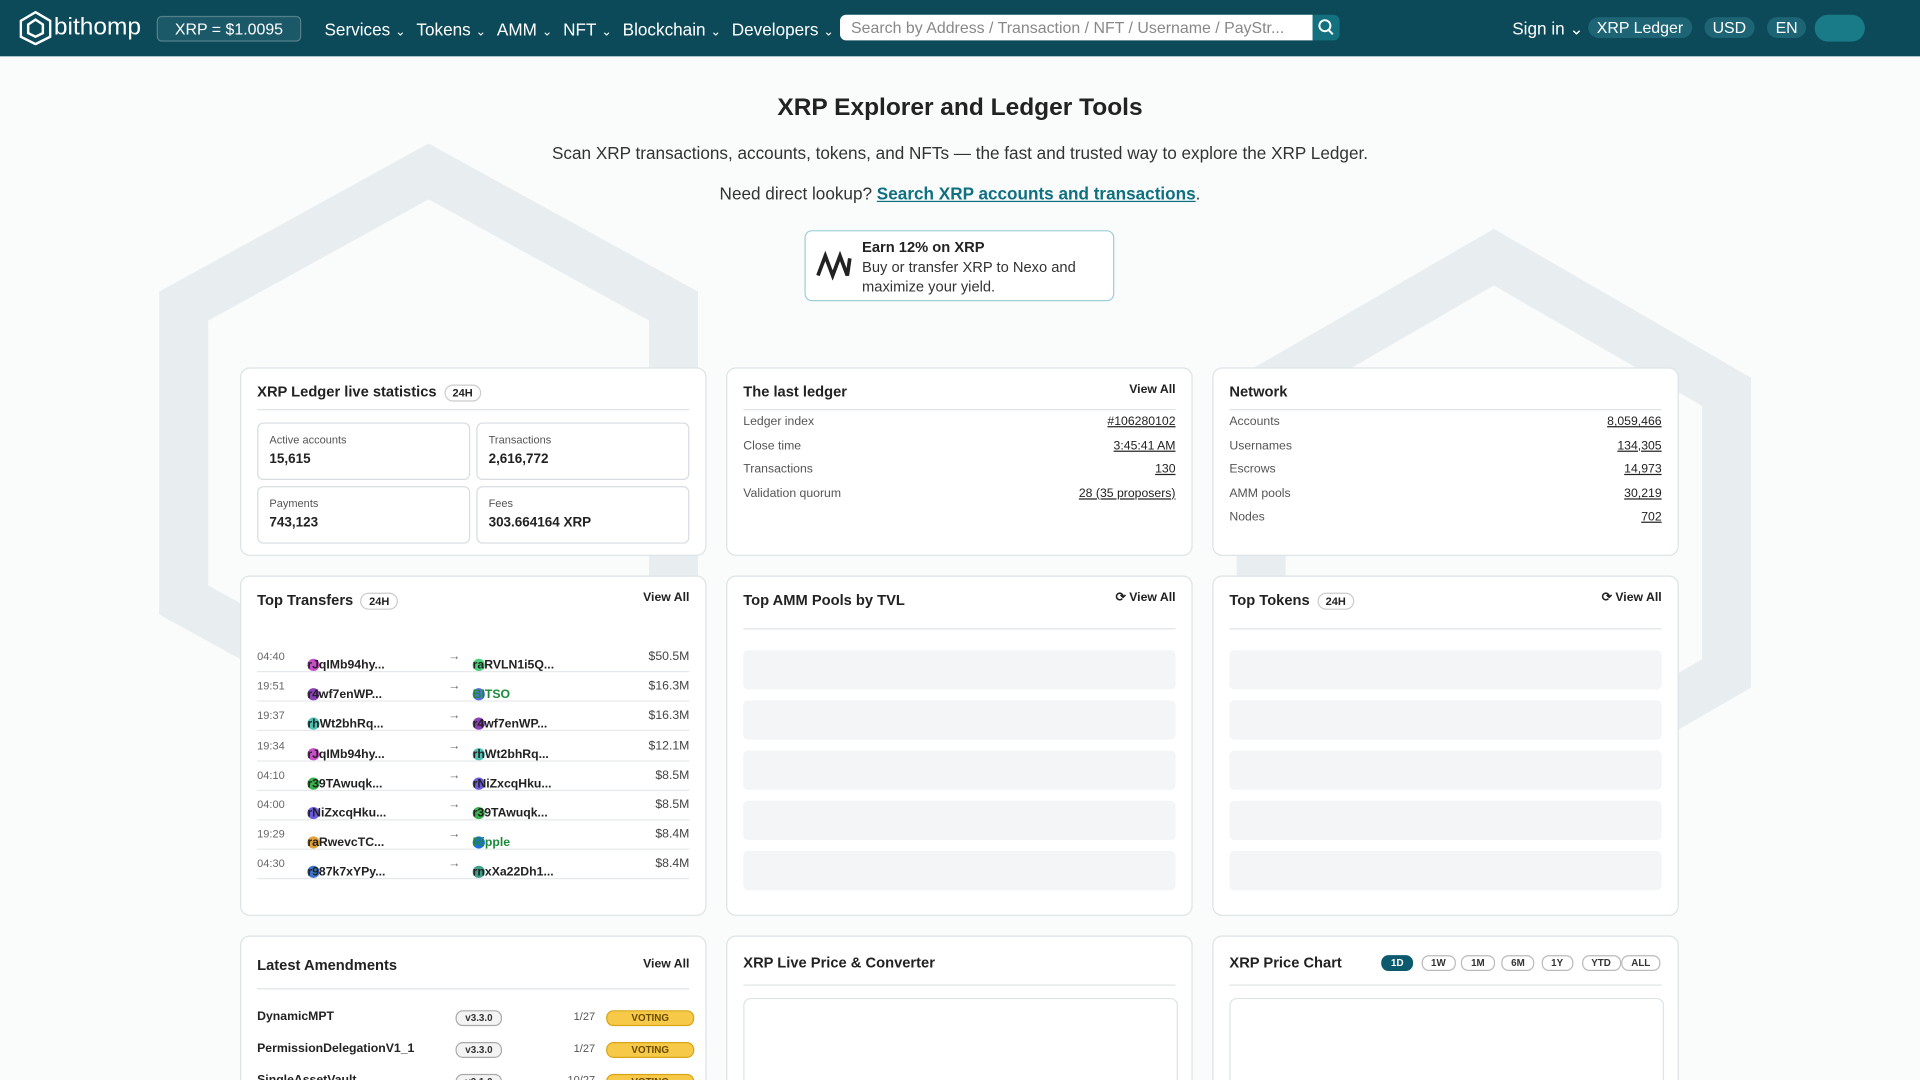  What do you see at coordinates (1144, 446) in the screenshot?
I see `info-value: 3:45:41 AM` at bounding box center [1144, 446].